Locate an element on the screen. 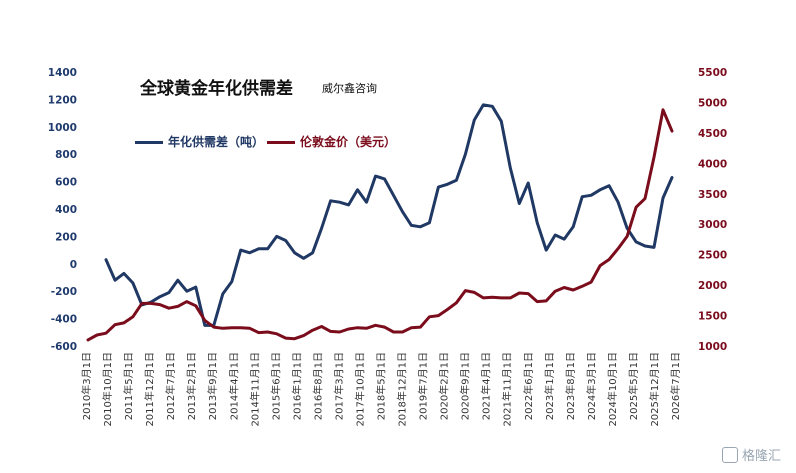 The width and height of the screenshot is (796, 473). x-tick-label-25: 2024年10月1日 is located at coordinates (612, 389).